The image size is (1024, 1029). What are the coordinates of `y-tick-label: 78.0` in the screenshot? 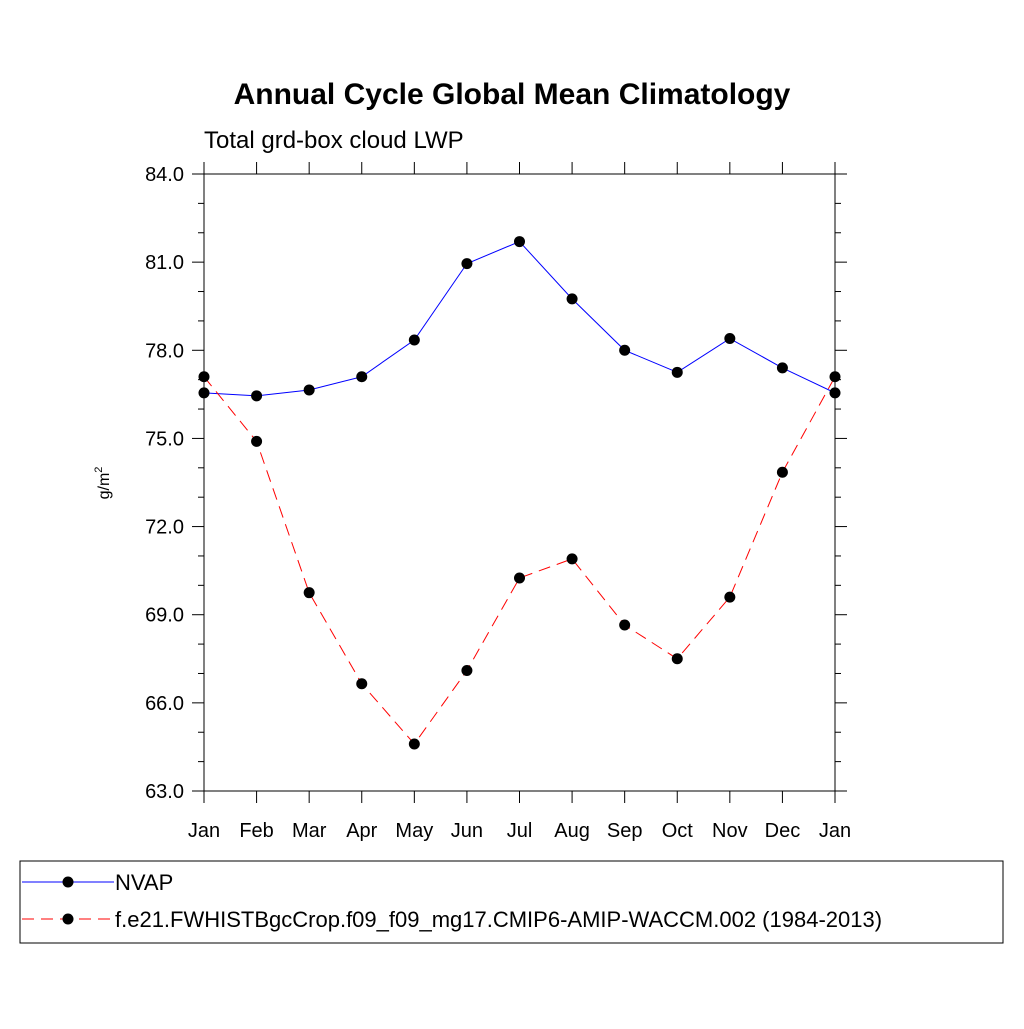 It's located at (164, 351).